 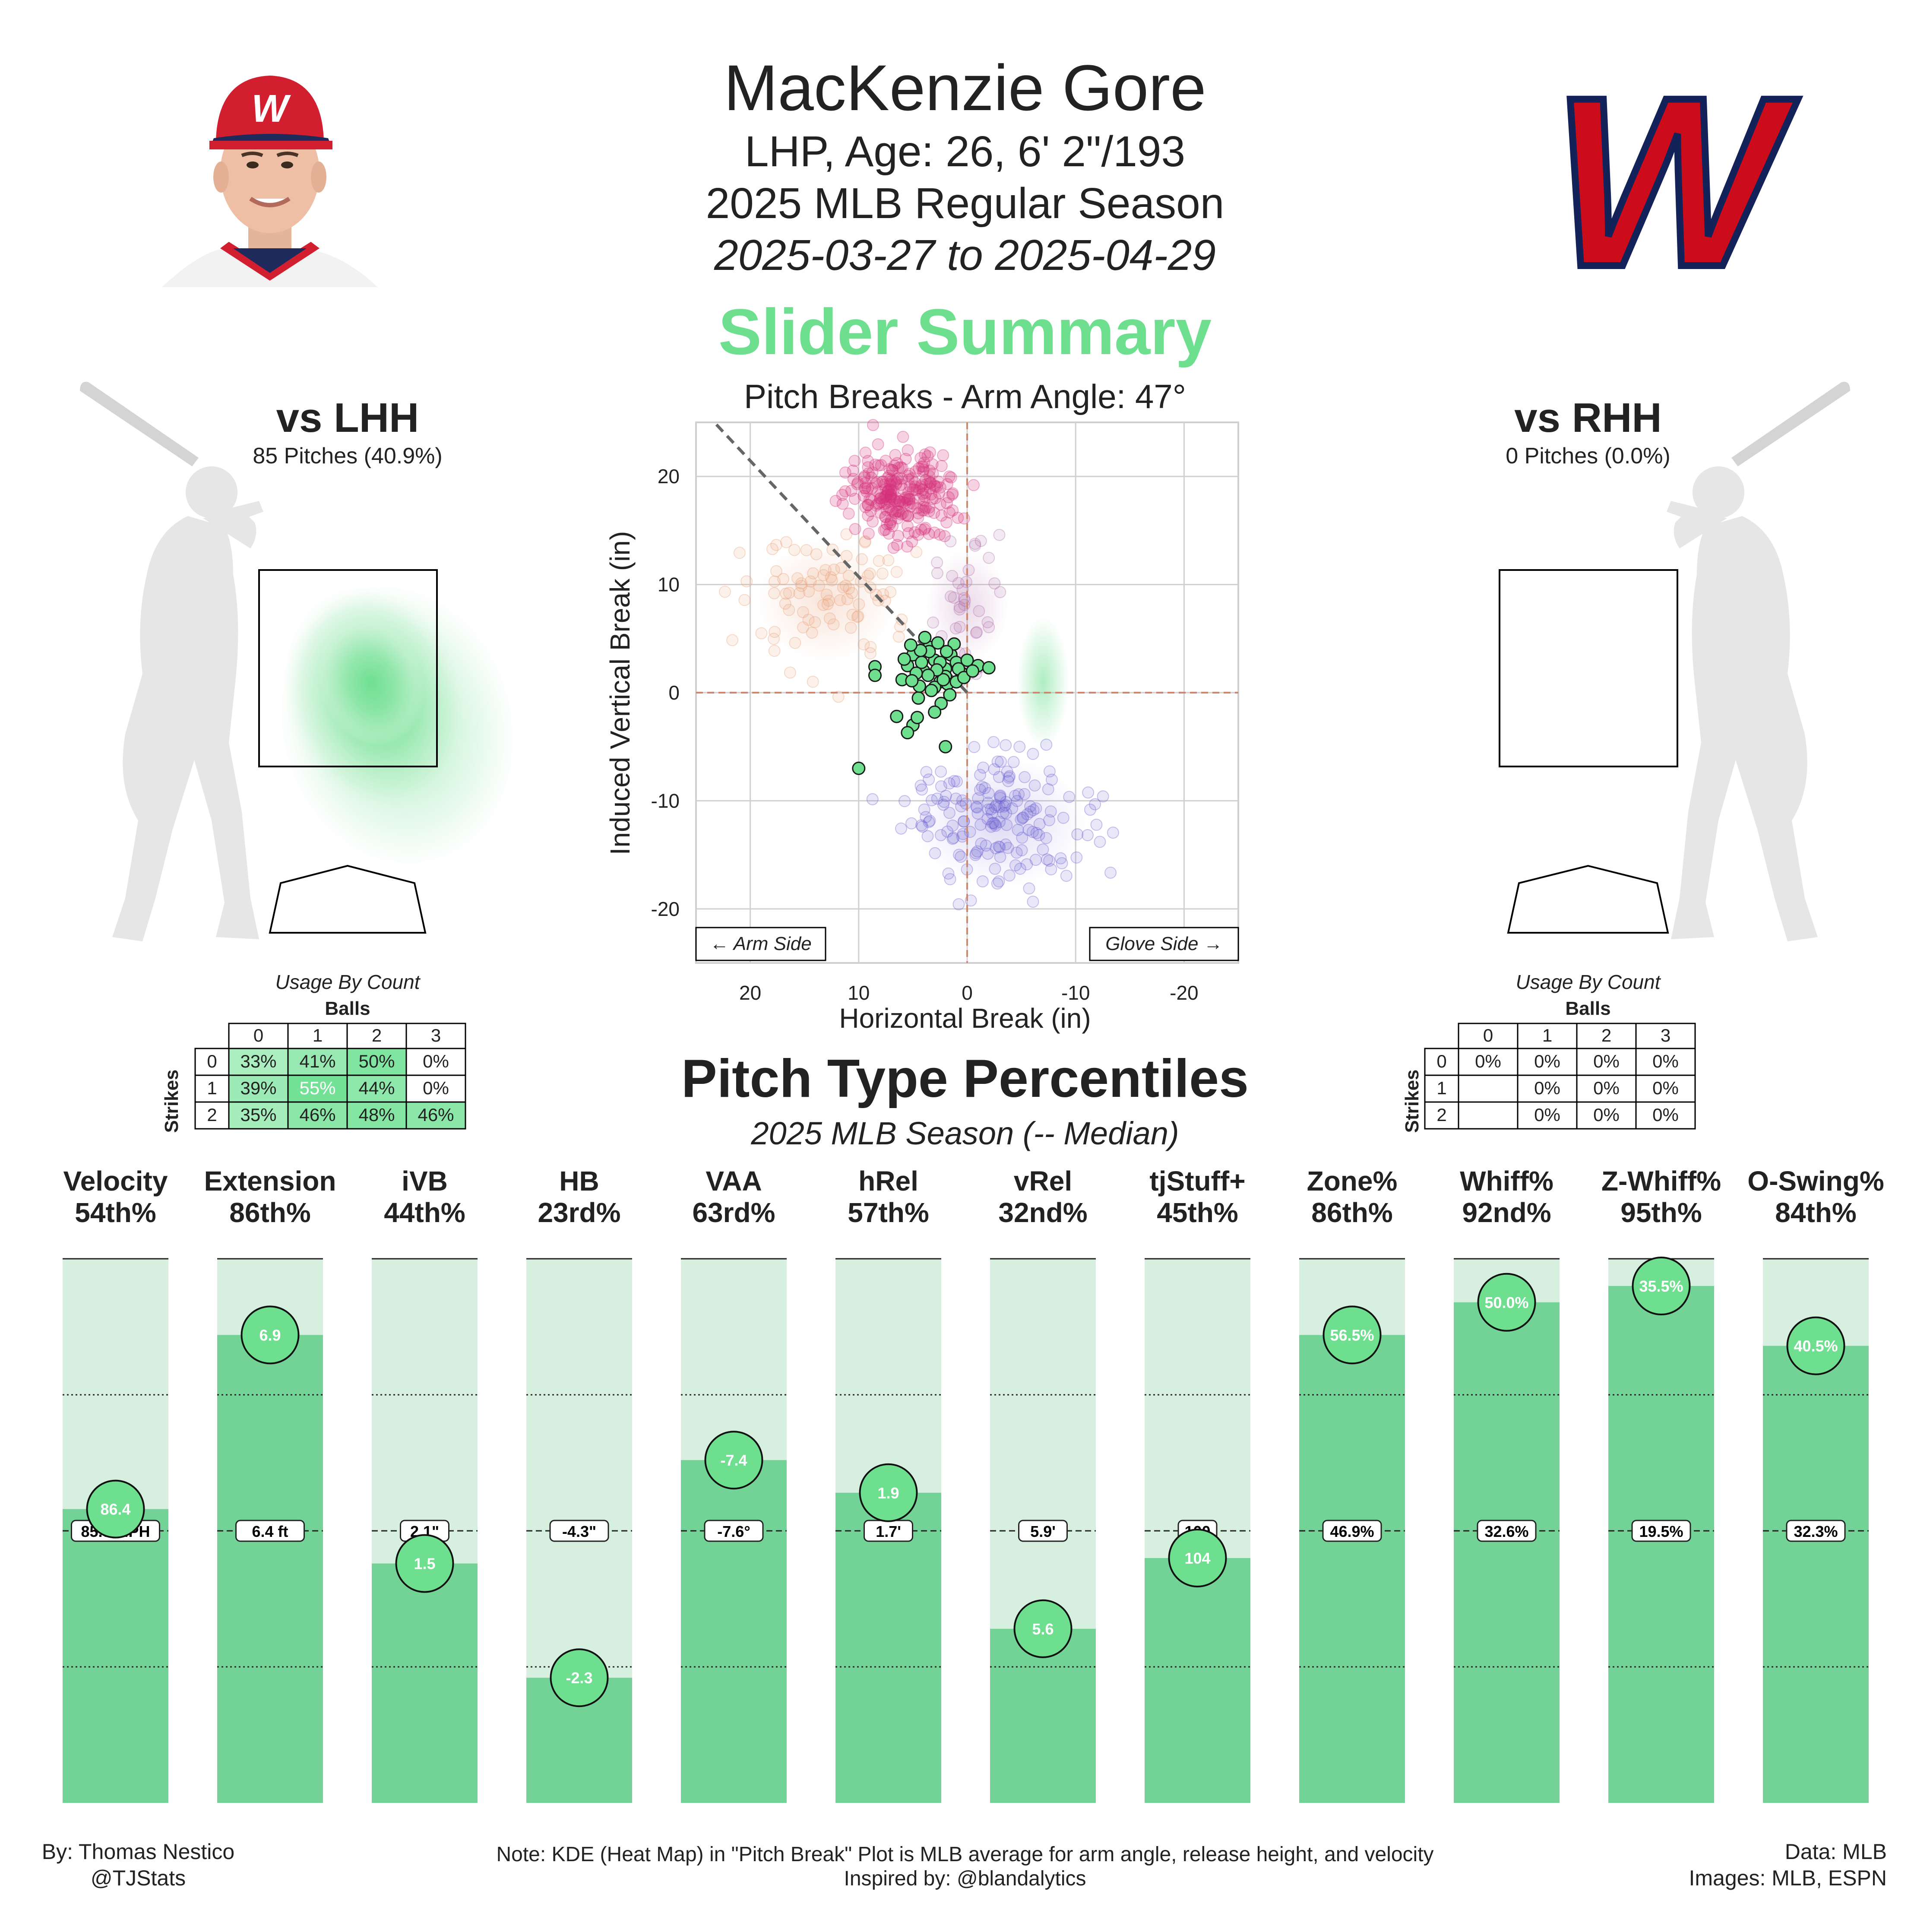 What do you see at coordinates (1488, 1035) in the screenshot?
I see `ball-count-label: 0` at bounding box center [1488, 1035].